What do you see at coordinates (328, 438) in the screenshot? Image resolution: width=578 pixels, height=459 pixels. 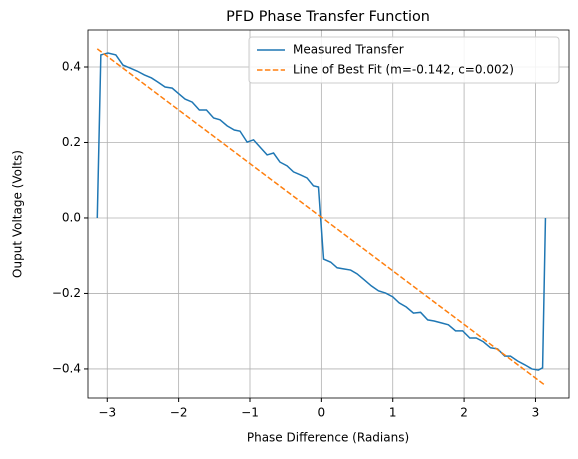 I see `x-axis-label: Phase Difference (Radians)` at bounding box center [328, 438].